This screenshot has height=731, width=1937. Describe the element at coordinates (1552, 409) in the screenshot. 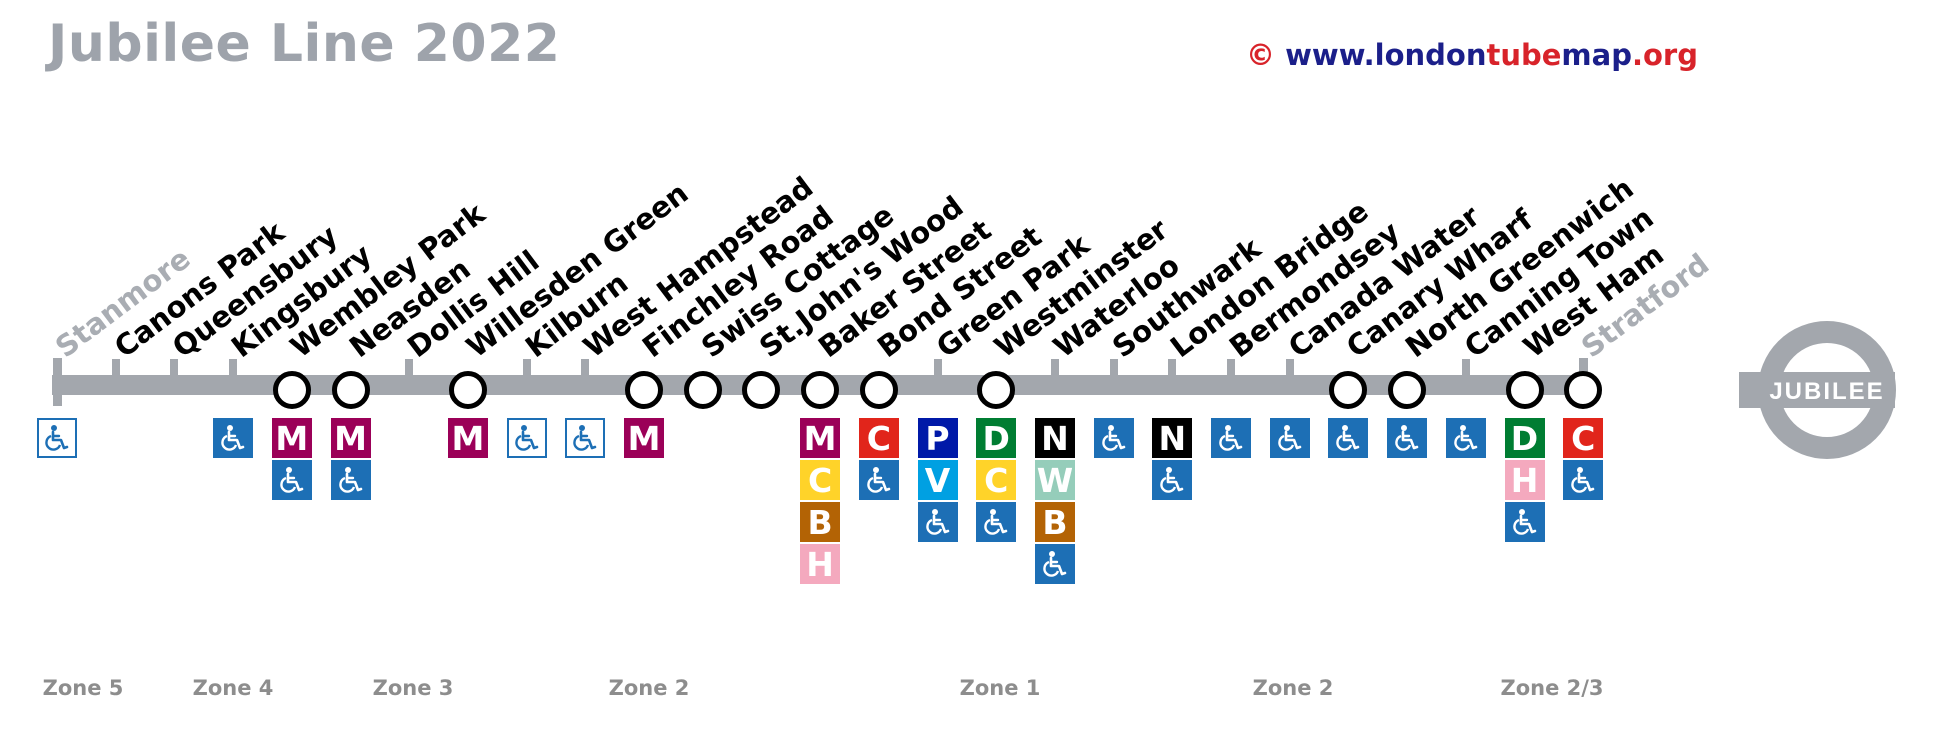

I see `zone-band-2-3: Zone 2/3` at that location.